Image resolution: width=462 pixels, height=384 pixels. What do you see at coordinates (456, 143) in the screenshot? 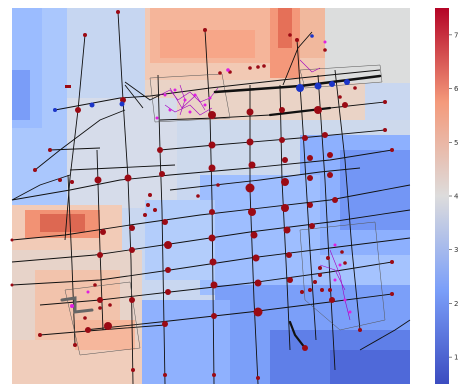
I see `colorbar-tick-label: 5` at bounding box center [456, 143].